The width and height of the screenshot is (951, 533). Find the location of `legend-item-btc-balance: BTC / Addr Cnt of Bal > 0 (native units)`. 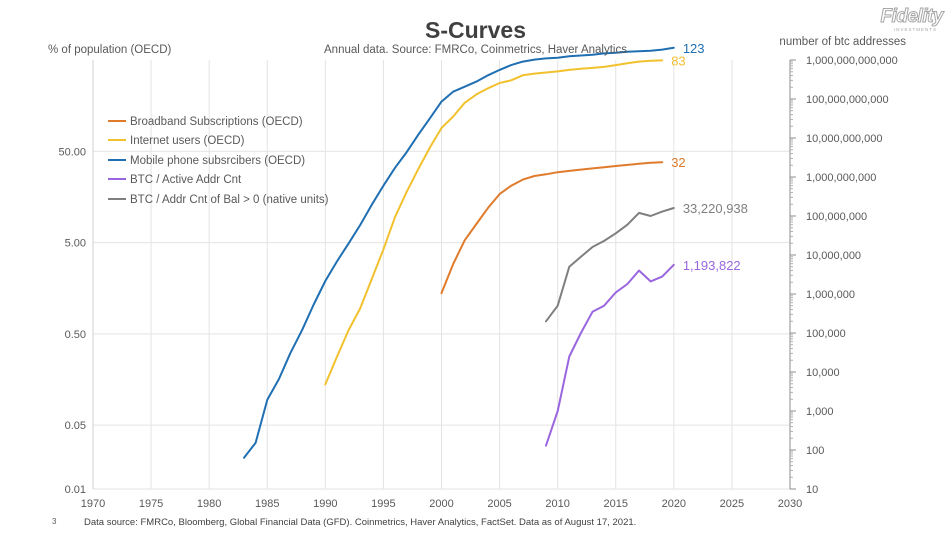

legend-item-btc-balance: BTC / Addr Cnt of Bal > 0 (native units) is located at coordinates (218, 201).